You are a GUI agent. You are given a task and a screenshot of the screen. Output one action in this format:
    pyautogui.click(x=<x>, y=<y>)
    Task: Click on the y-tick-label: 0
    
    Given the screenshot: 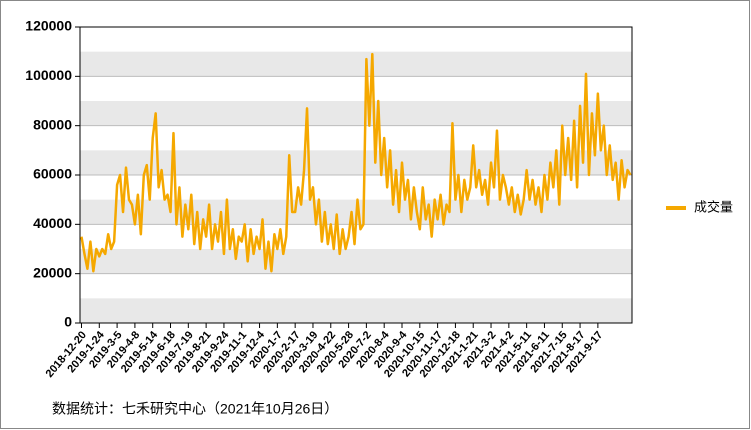 What is the action you would take?
    pyautogui.click(x=68, y=322)
    